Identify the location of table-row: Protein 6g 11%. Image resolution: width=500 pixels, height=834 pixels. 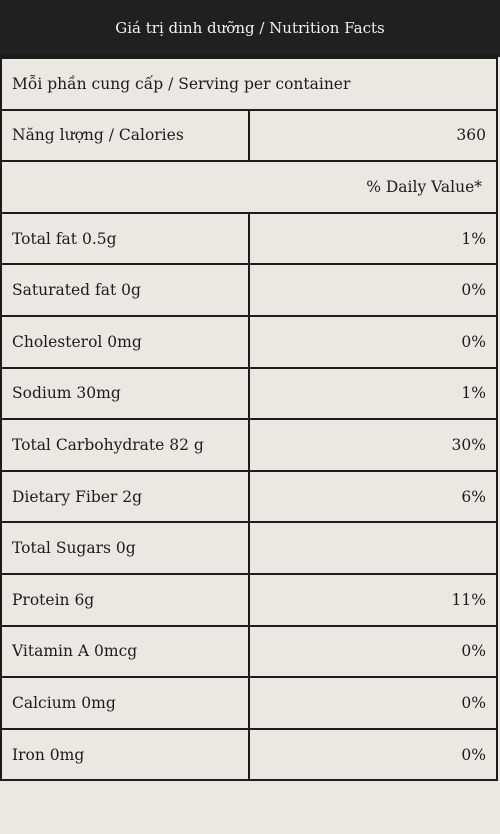
(249, 599).